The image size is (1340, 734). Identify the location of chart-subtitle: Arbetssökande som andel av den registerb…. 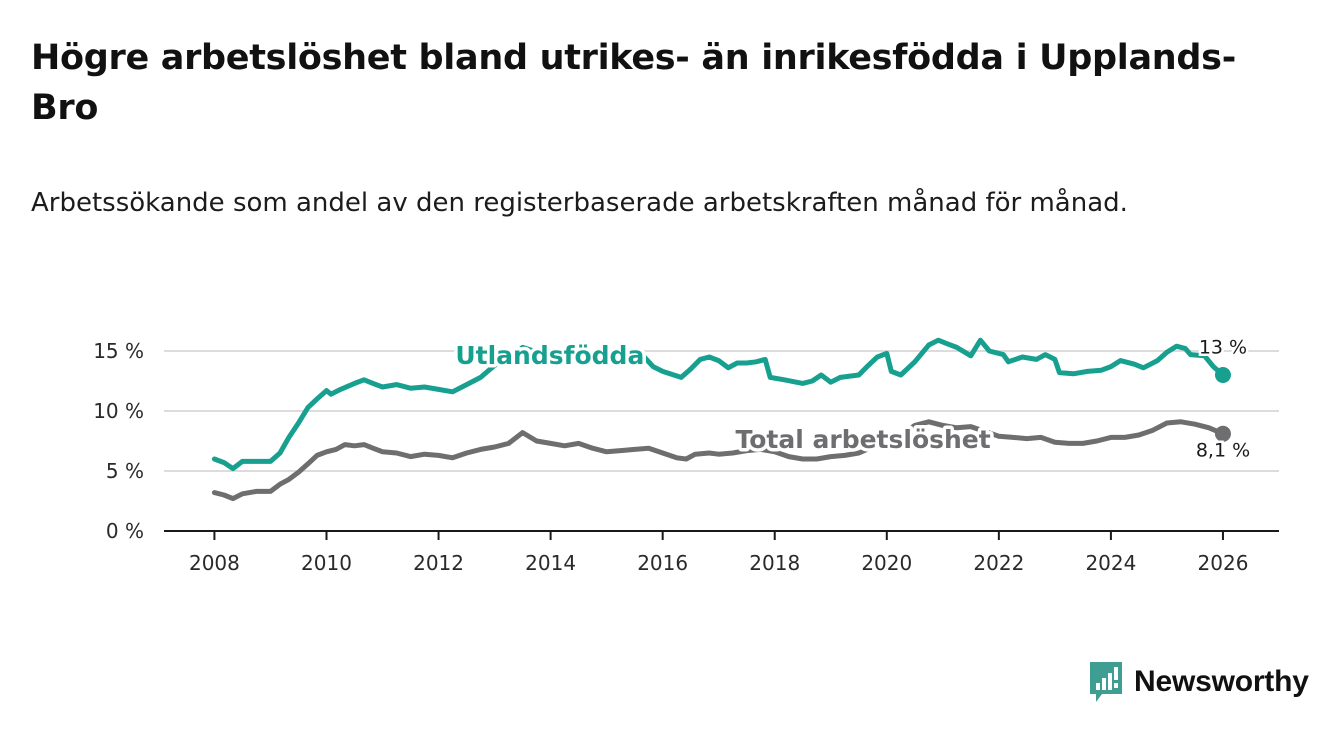
(579, 203).